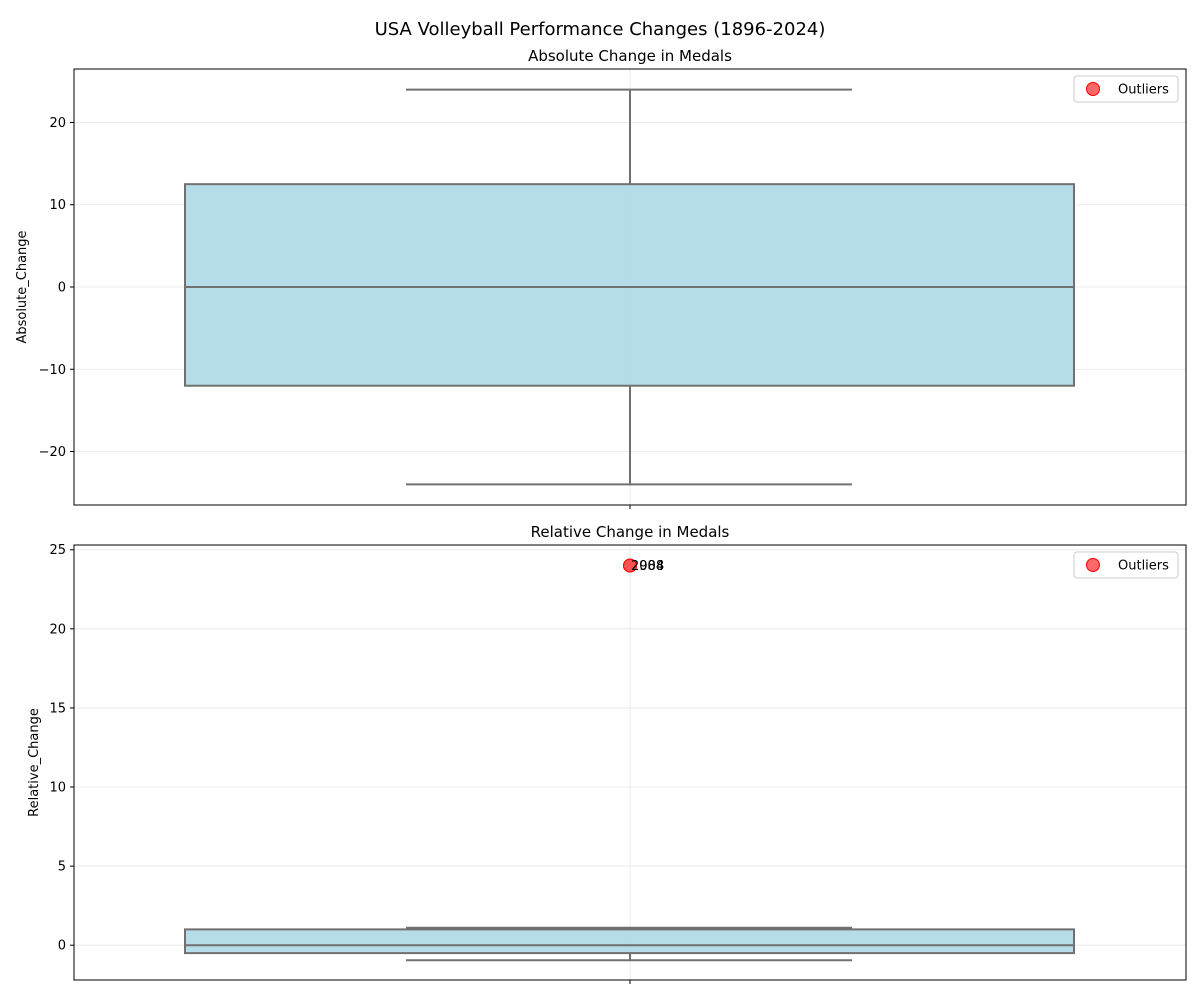 The width and height of the screenshot is (1200, 1000). Describe the element at coordinates (630, 565) in the screenshot. I see `outlier-point` at that location.